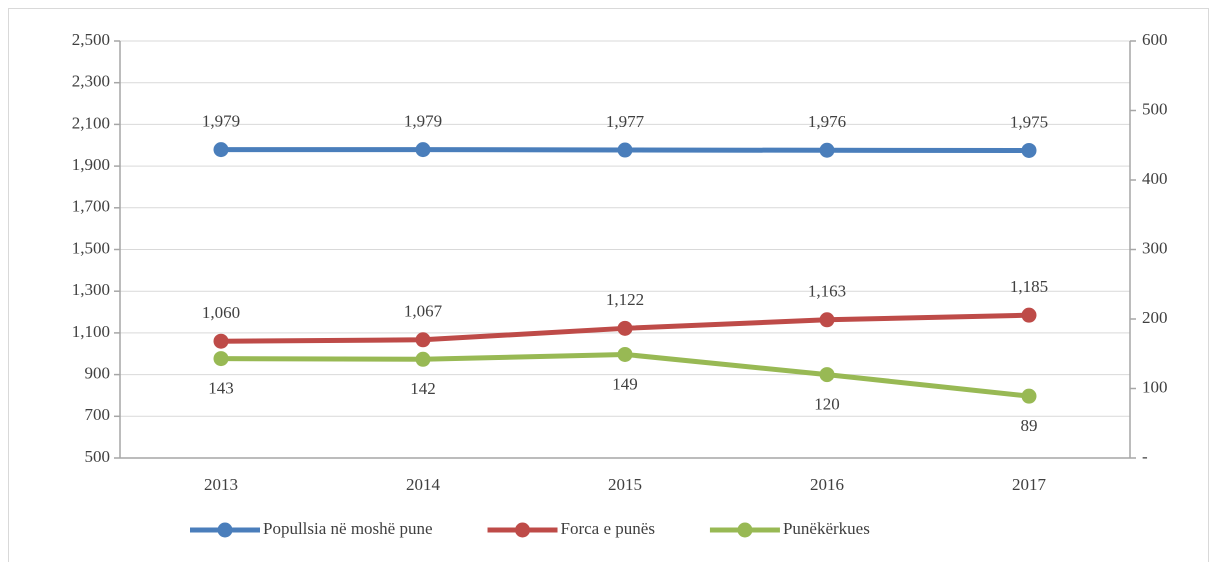 This screenshot has height=562, width=1210. What do you see at coordinates (91, 331) in the screenshot?
I see `y-tick-label: 1,100` at bounding box center [91, 331].